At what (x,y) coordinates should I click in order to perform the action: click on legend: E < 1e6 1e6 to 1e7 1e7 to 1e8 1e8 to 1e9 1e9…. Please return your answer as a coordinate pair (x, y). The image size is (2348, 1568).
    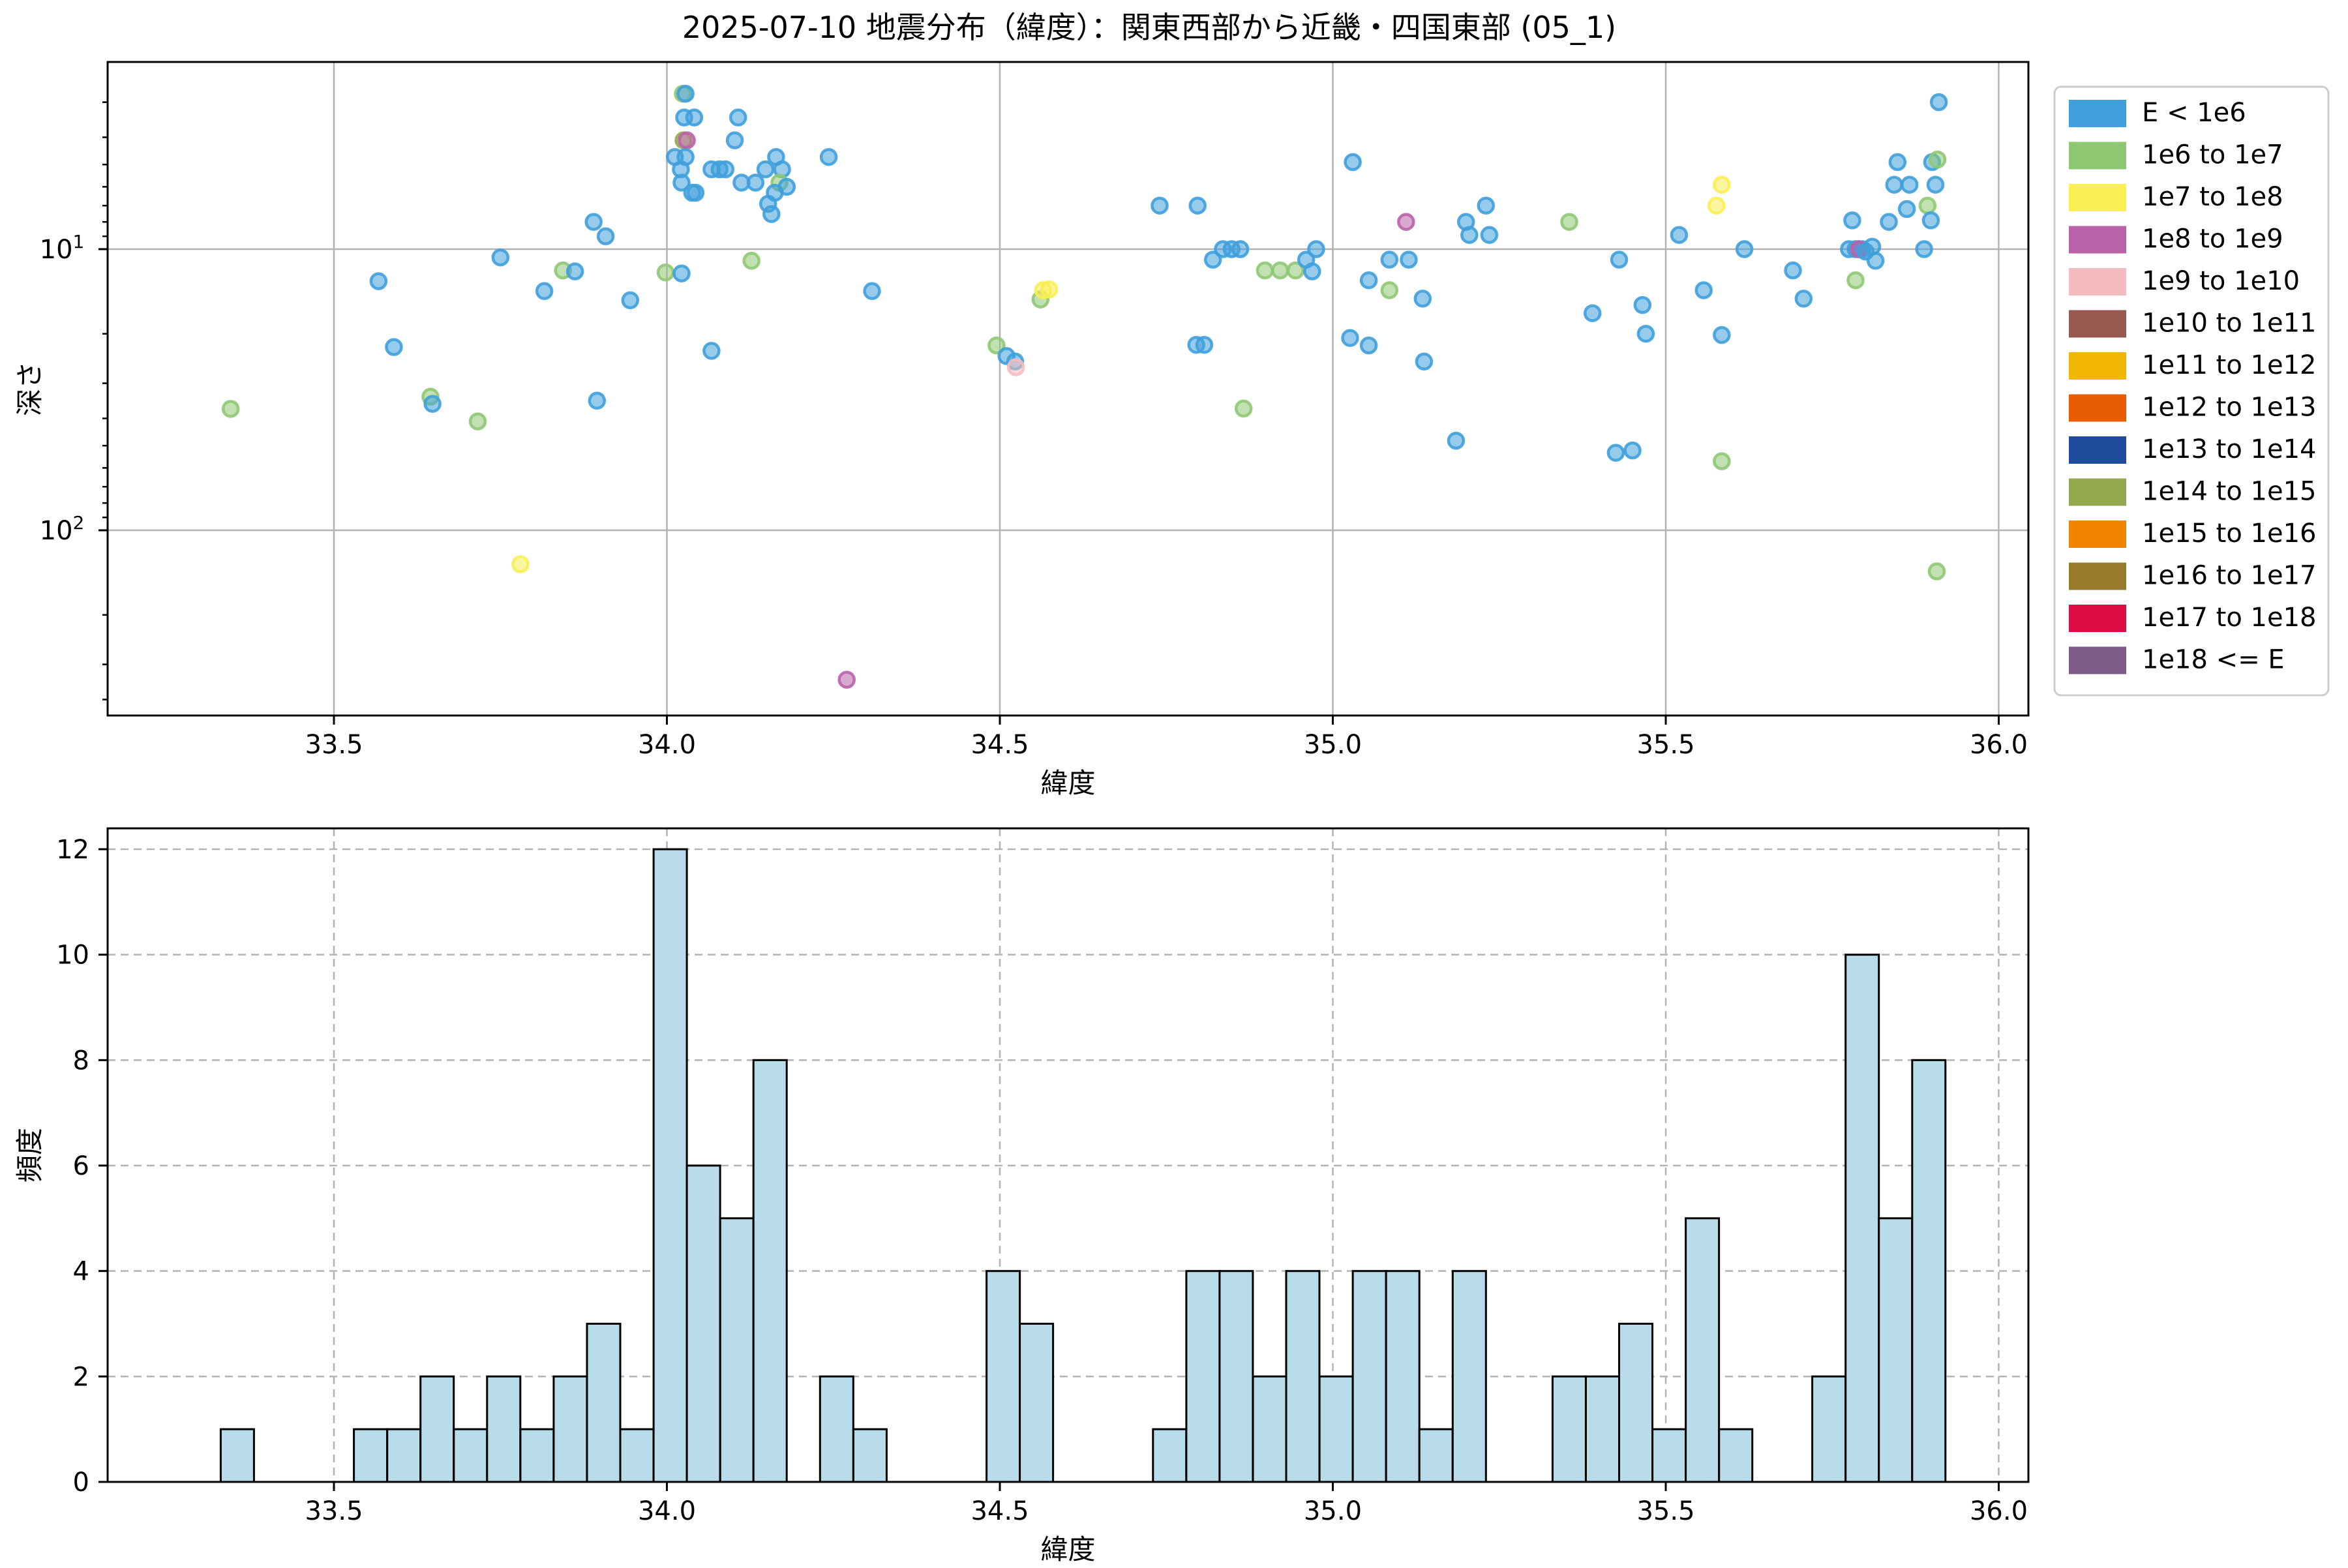
    Looking at the image, I should click on (2191, 391).